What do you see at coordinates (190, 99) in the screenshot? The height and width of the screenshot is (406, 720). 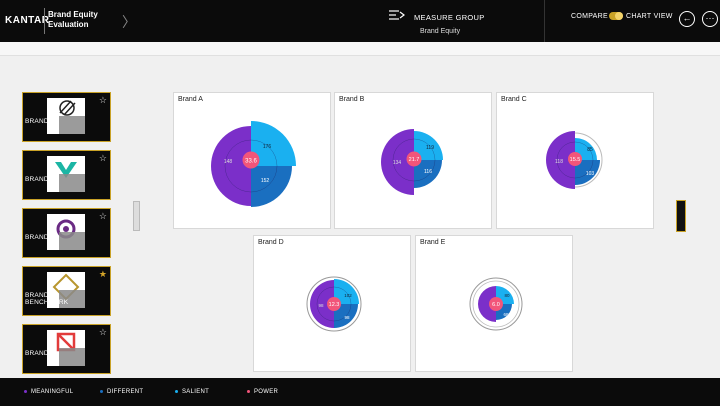 I see `card-title: Brand A` at bounding box center [190, 99].